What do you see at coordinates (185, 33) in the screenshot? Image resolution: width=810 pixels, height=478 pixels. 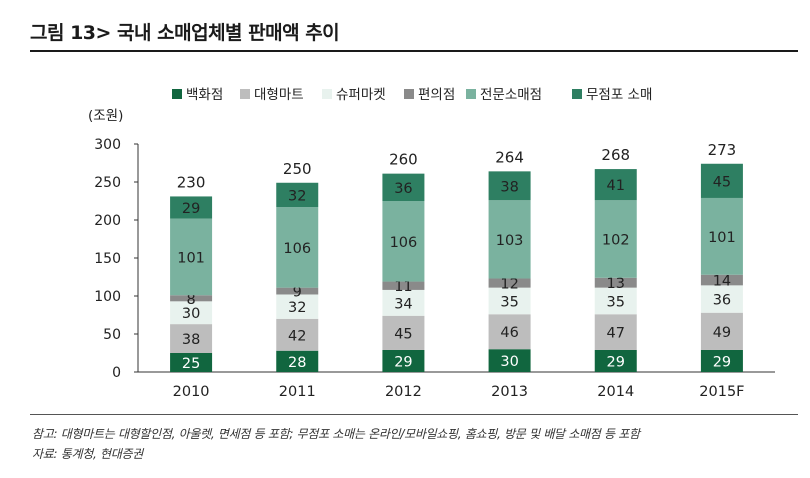 I see `chart-title: 그림 13> 국내 소매업체별 판매액 추이` at bounding box center [185, 33].